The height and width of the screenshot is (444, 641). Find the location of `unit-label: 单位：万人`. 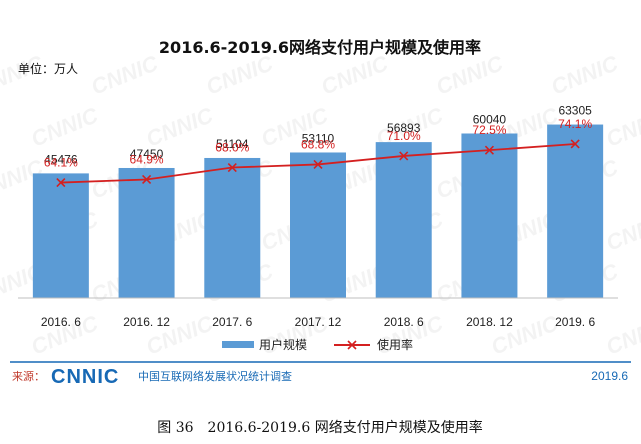

unit-label: 单位：万人 is located at coordinates (48, 68).